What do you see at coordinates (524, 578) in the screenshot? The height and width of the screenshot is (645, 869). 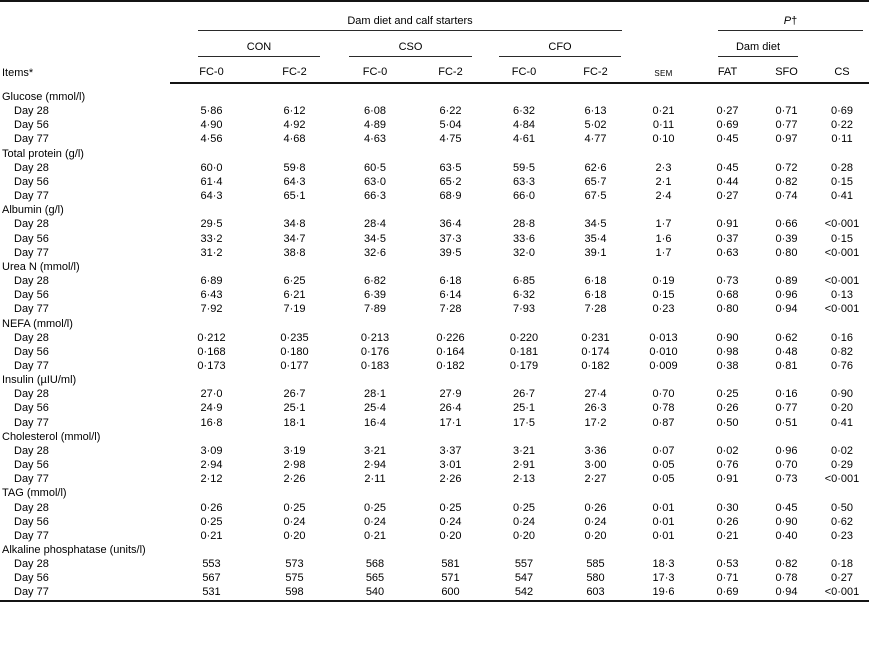 I see `cell-value: 547` at bounding box center [524, 578].